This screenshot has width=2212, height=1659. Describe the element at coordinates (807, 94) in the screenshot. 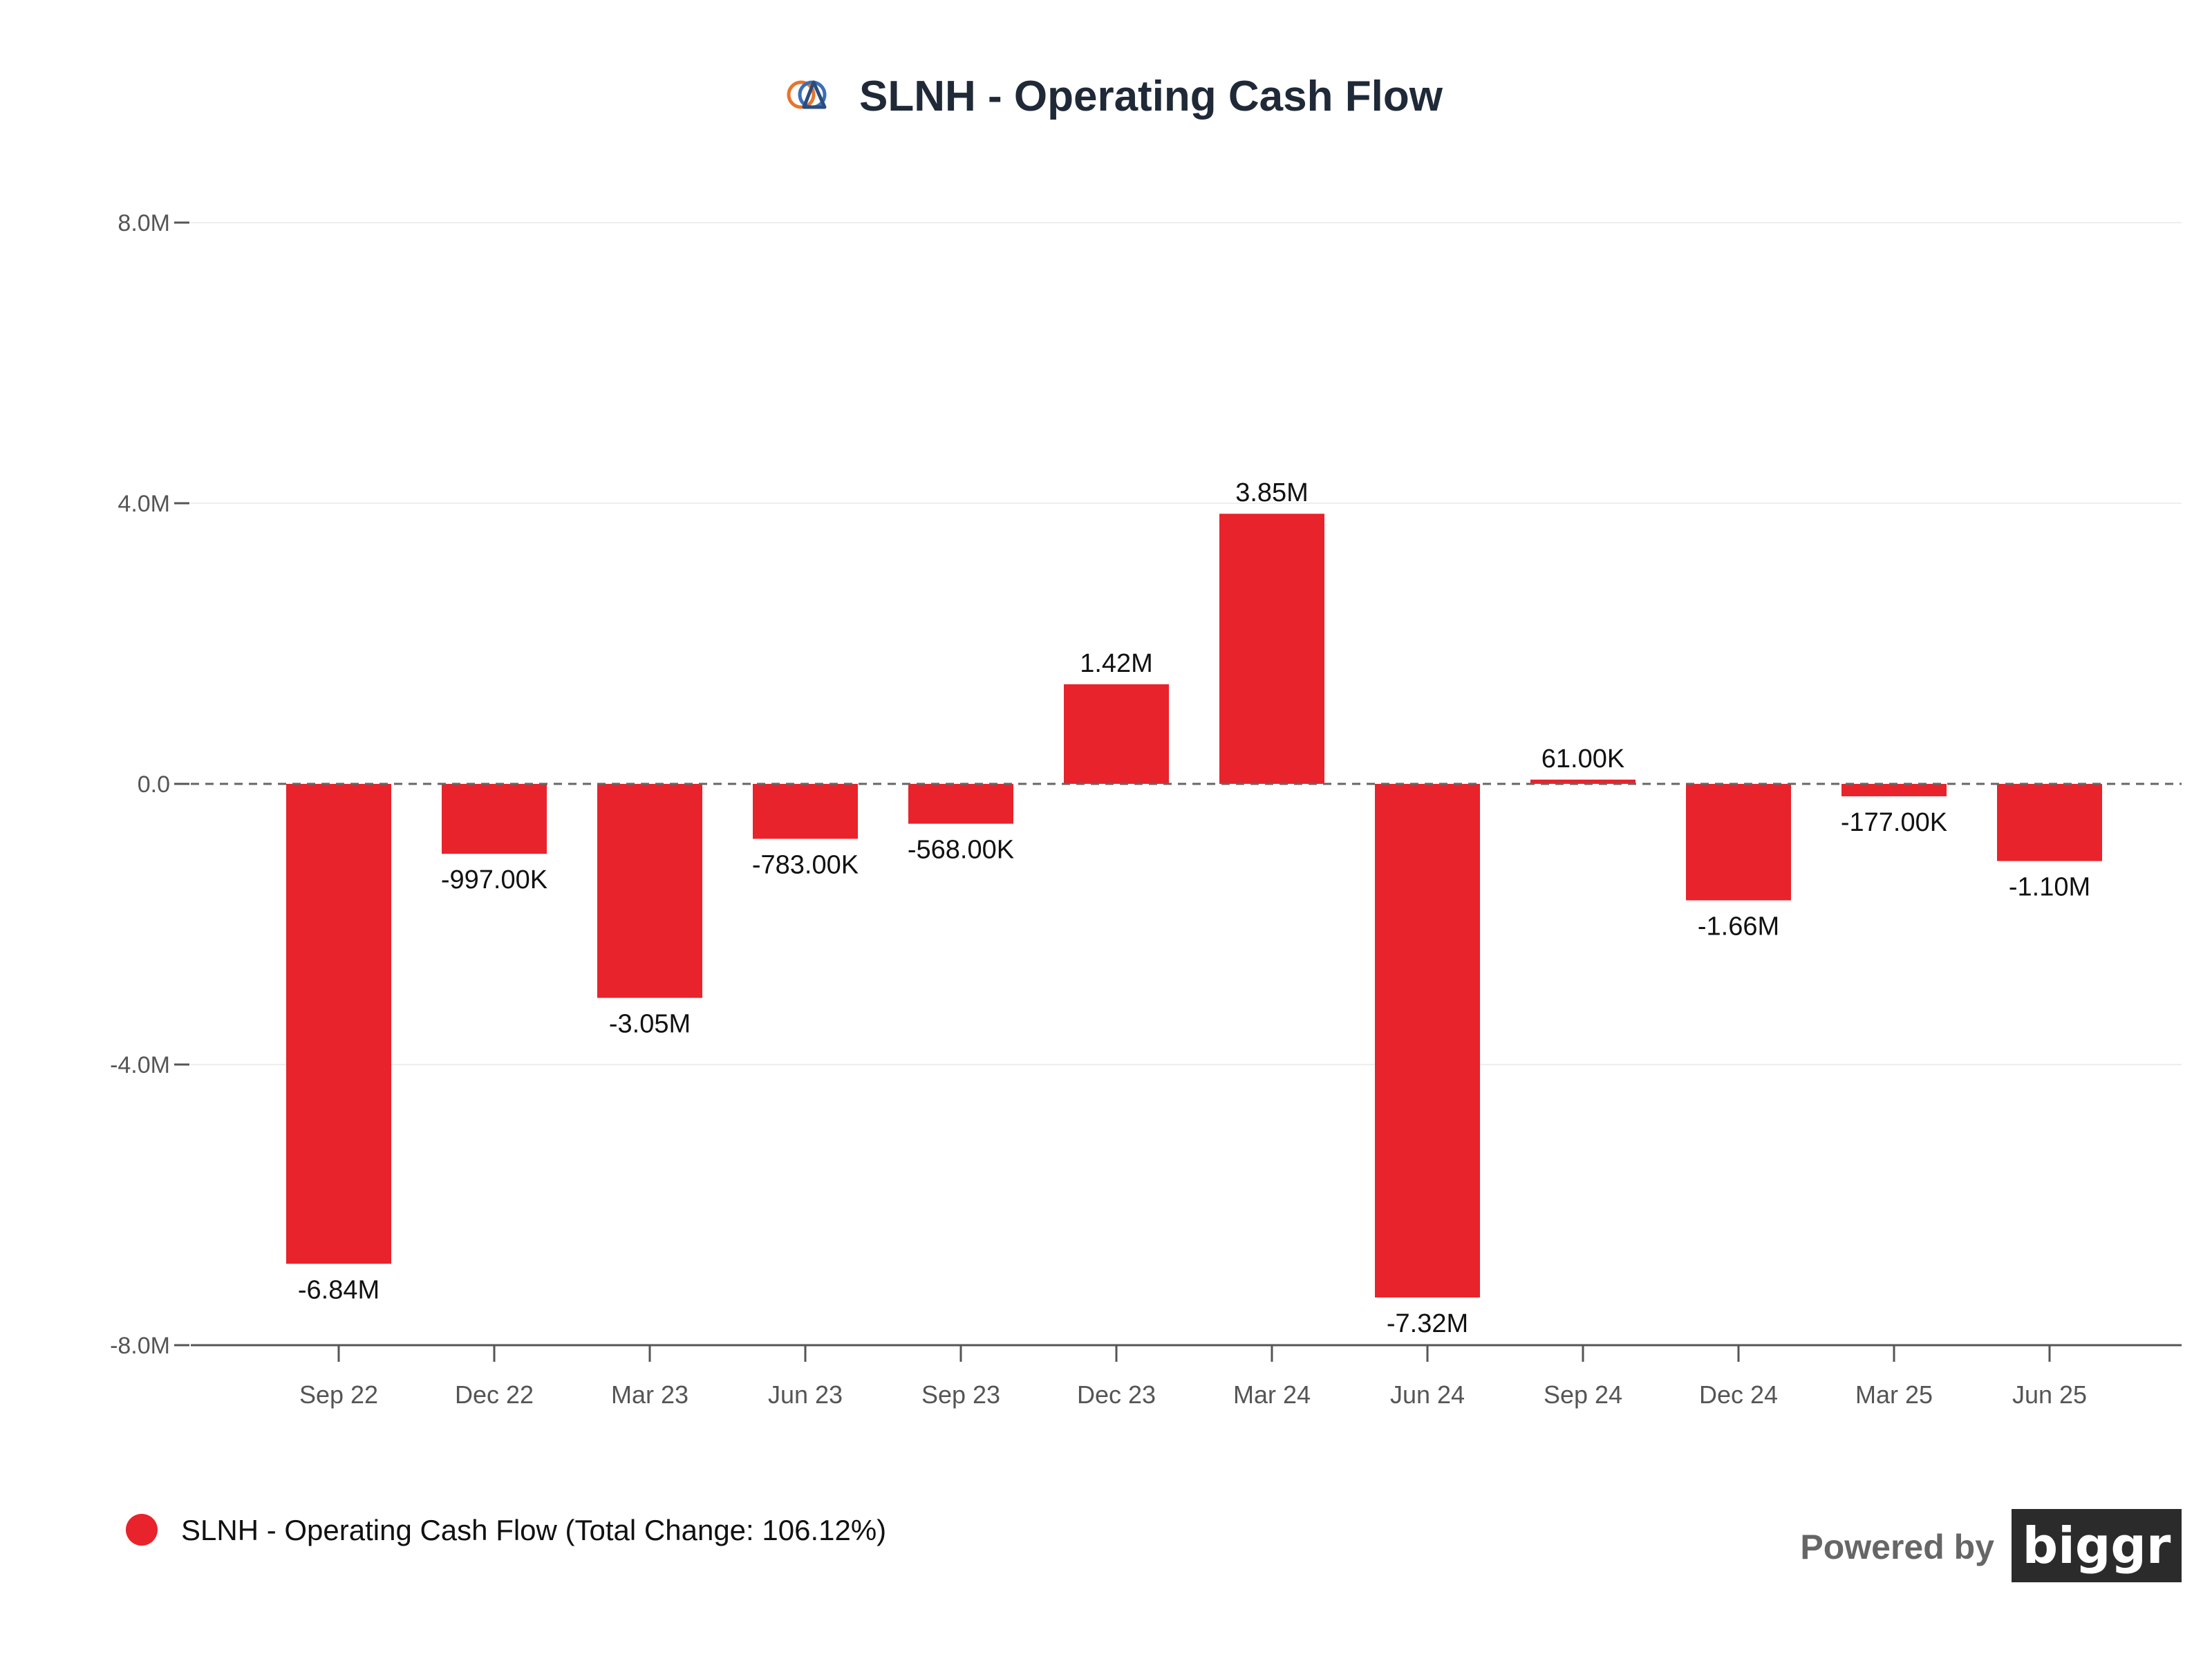

I see `chart-logo-icon` at that location.